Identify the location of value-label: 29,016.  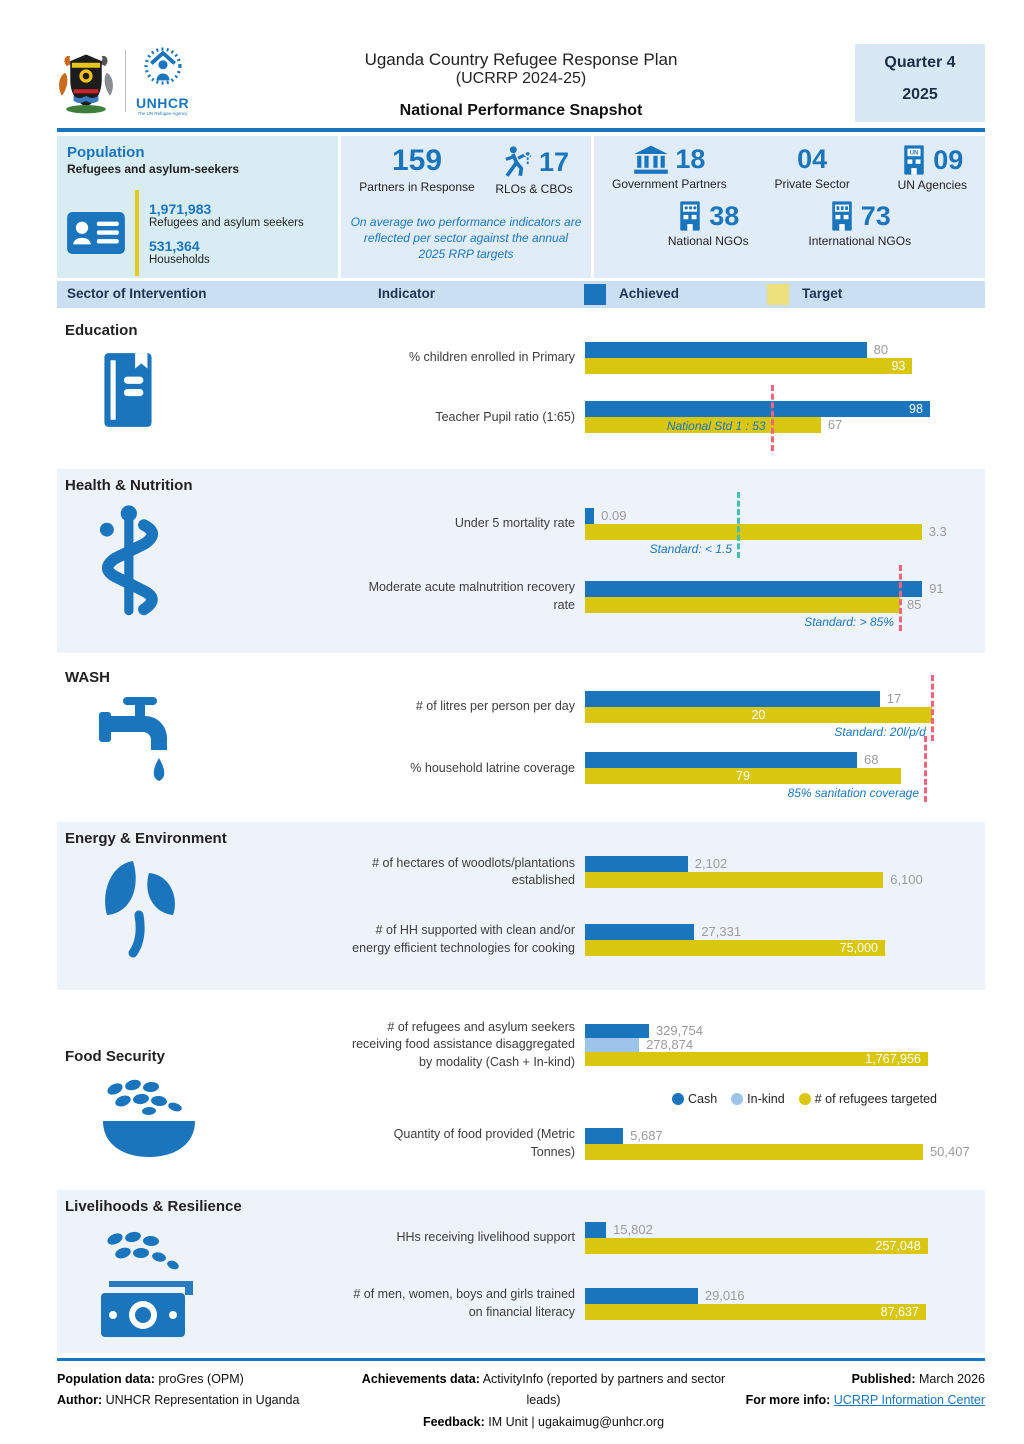
(724, 1295).